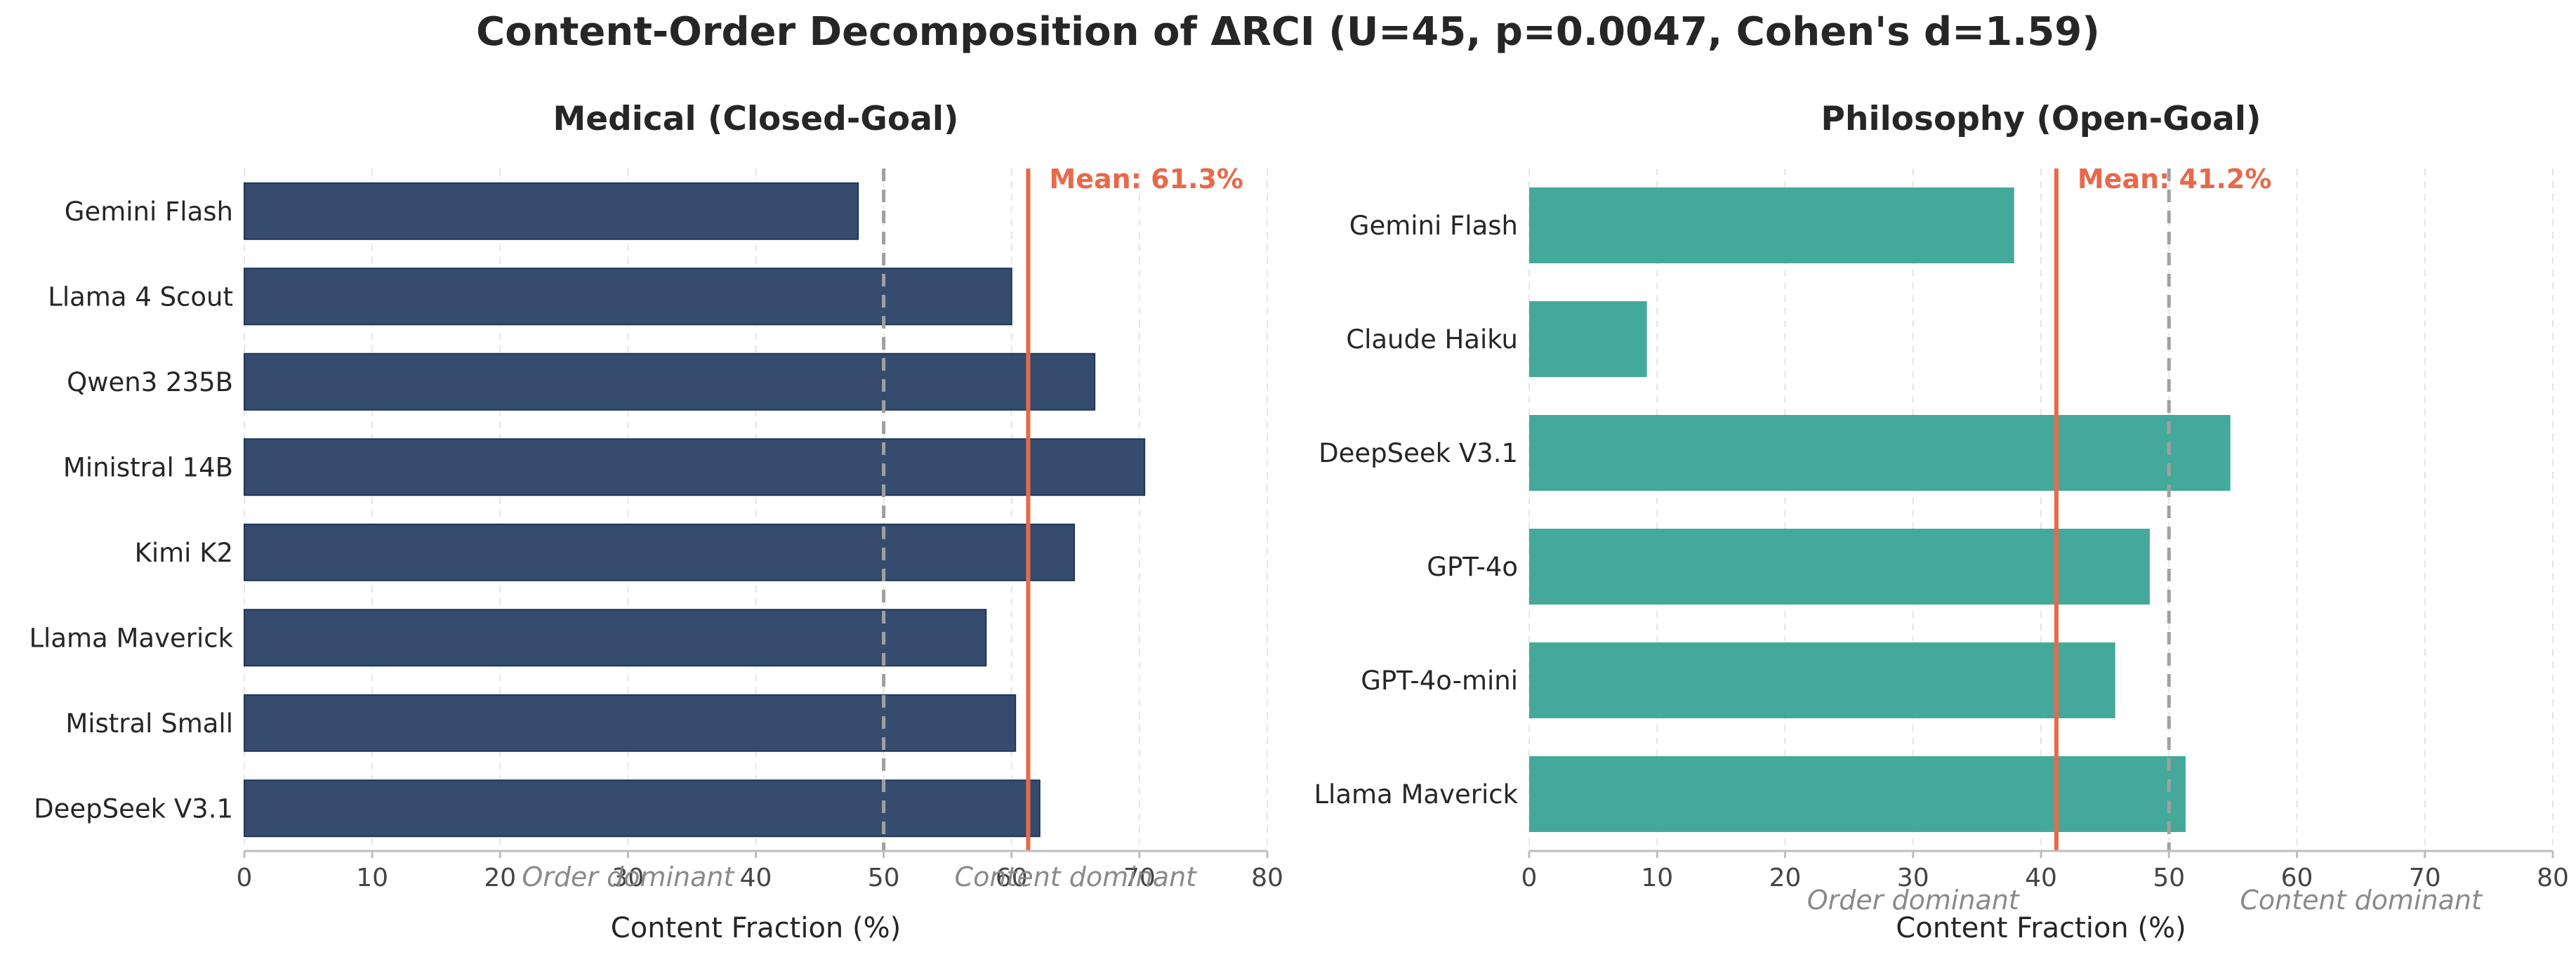 The width and height of the screenshot is (2576, 957). What do you see at coordinates (184, 553) in the screenshot?
I see `medical-category-label: Kimi K2` at bounding box center [184, 553].